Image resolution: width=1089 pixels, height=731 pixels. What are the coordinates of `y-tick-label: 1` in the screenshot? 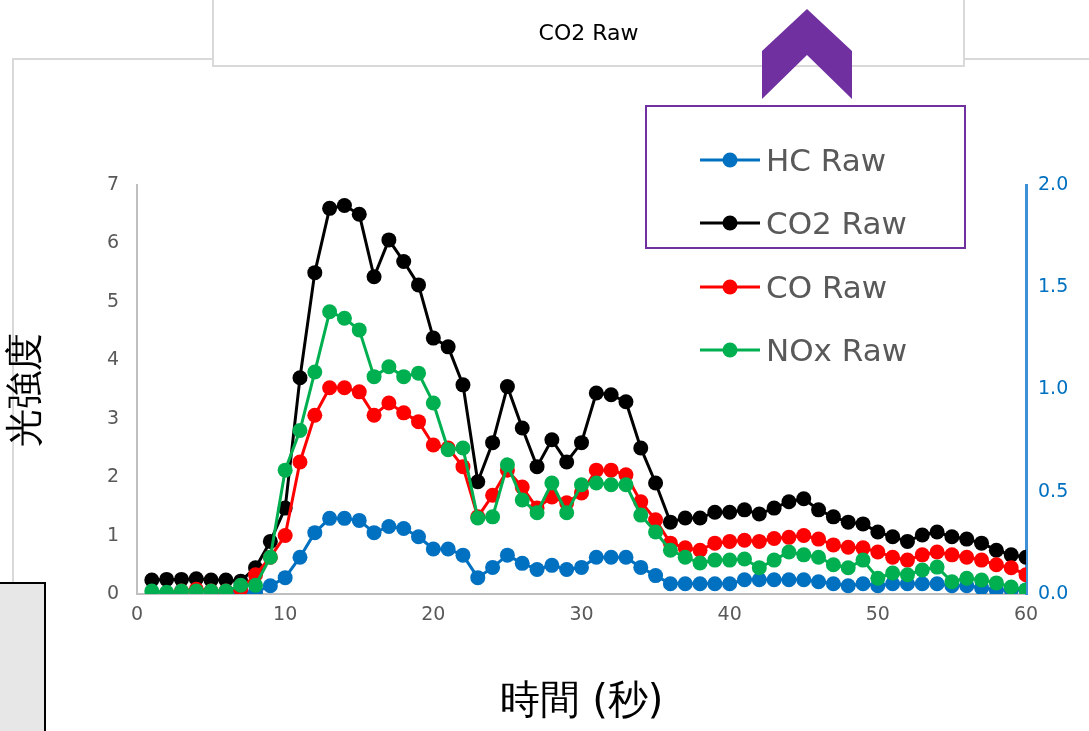 It's located at (112, 533).